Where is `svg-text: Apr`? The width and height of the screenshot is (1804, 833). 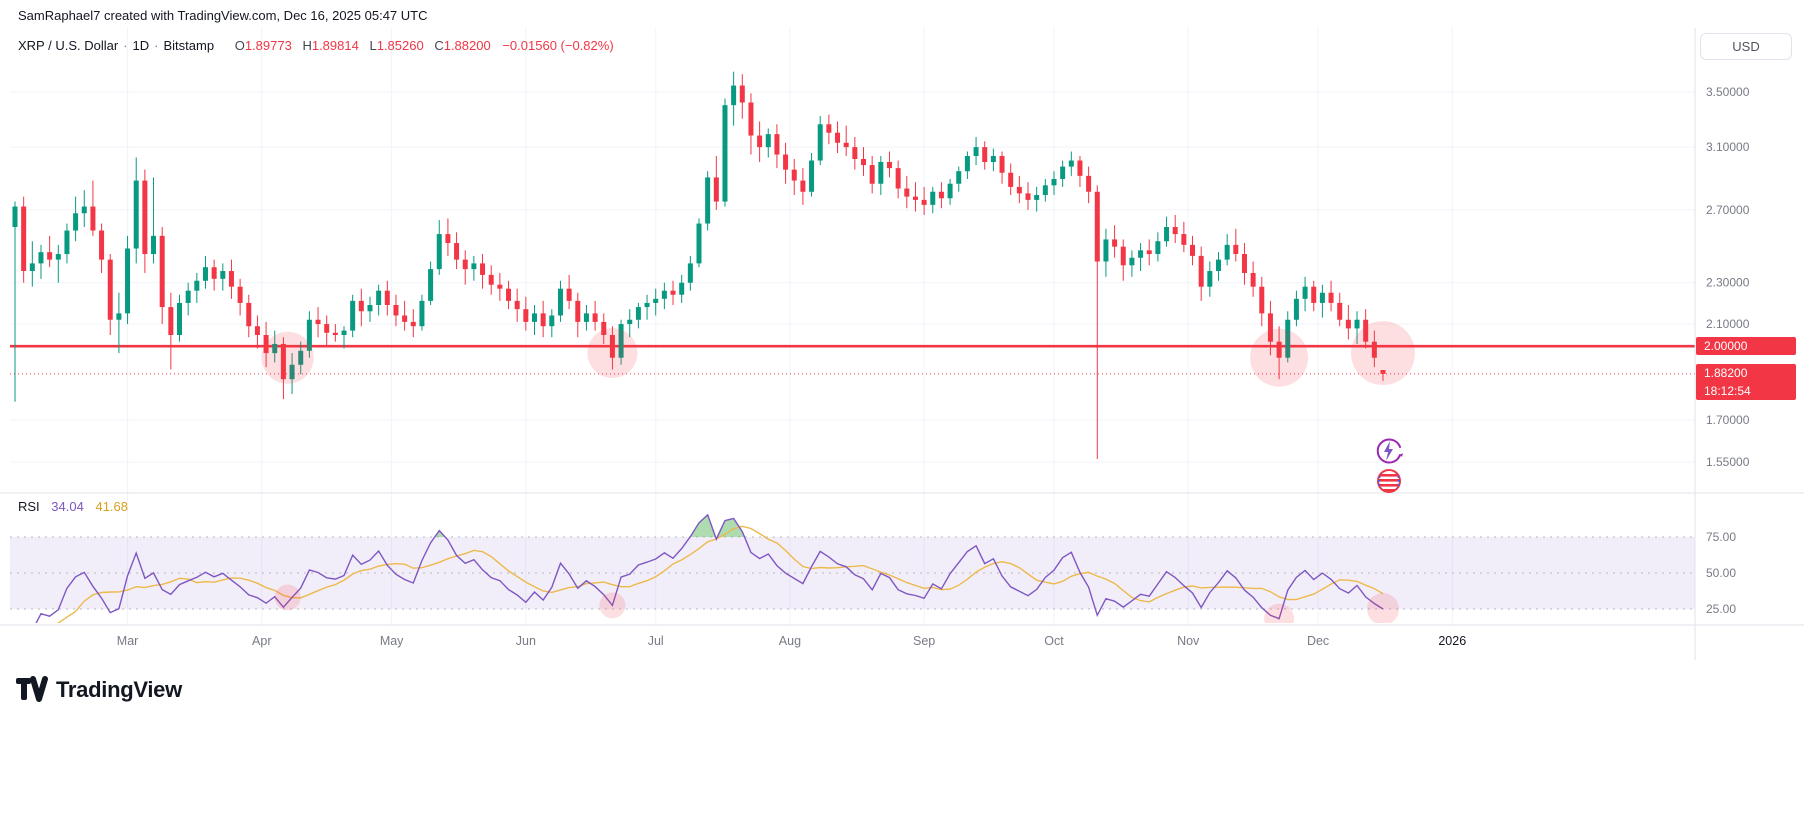 svg-text: Apr is located at coordinates (261, 641).